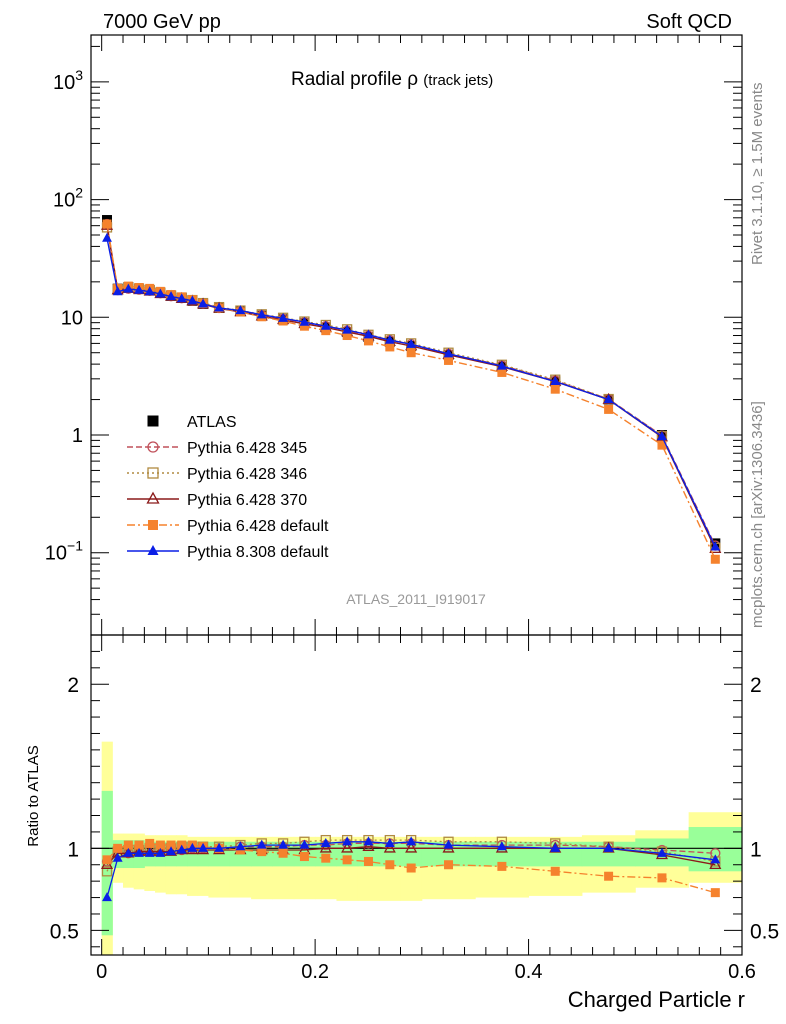 The height and width of the screenshot is (1024, 786). I want to click on ratio-y-tick-label-right: 2, so click(756, 685).